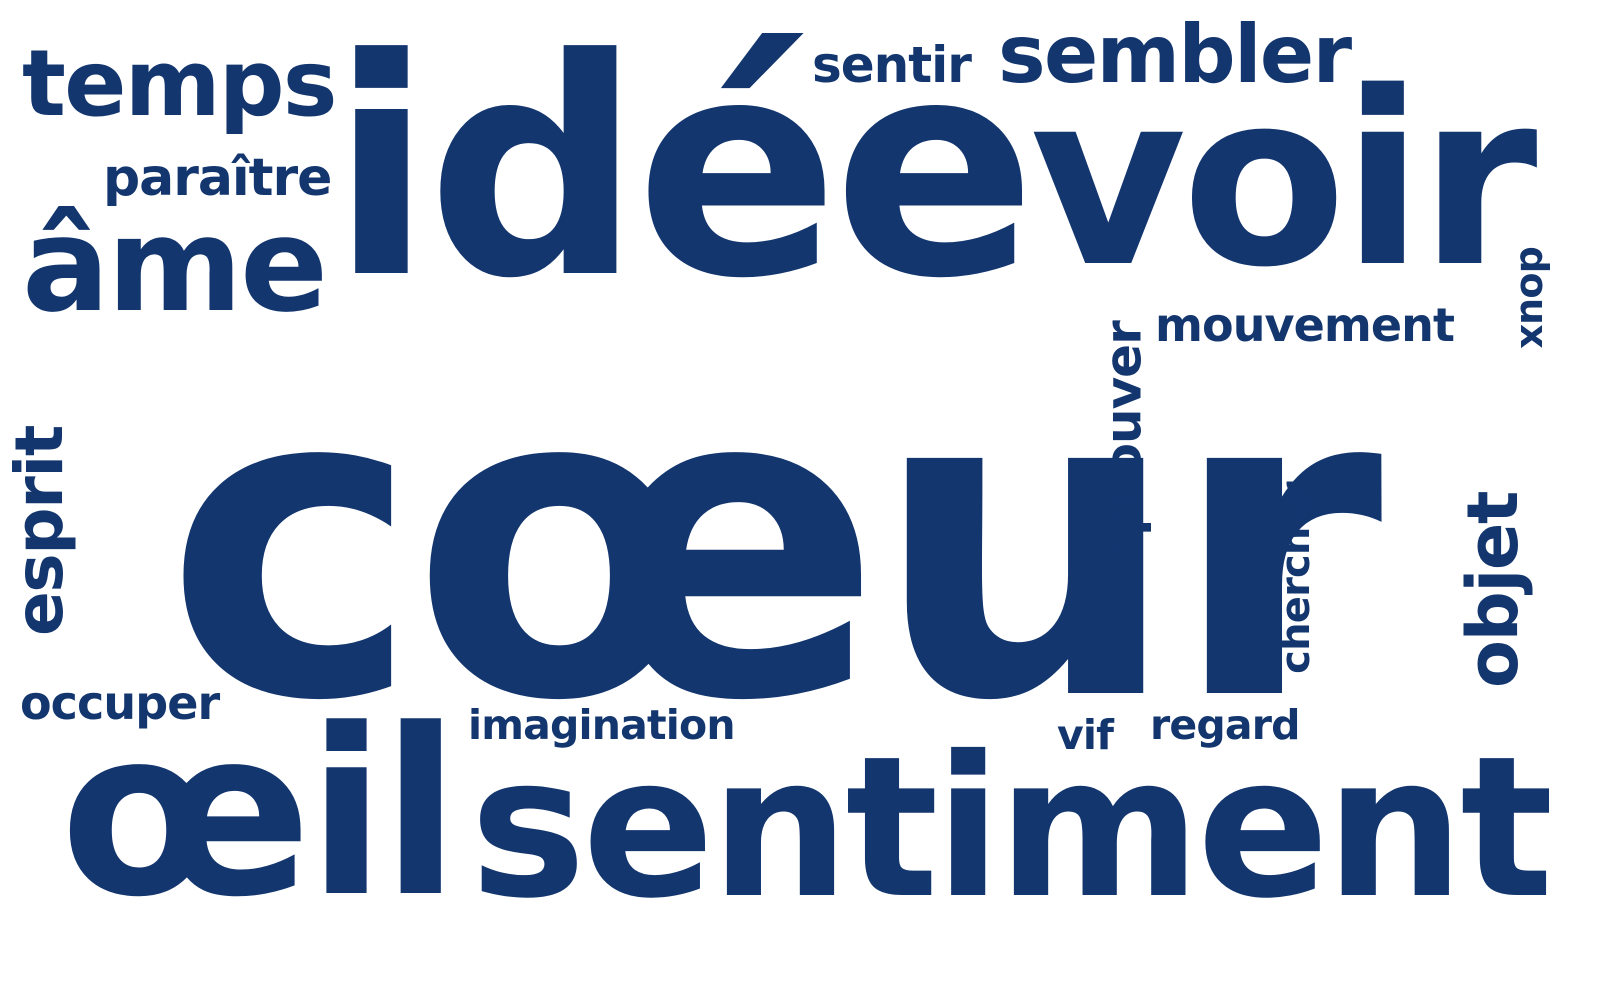  I want to click on word-occuper: occuper, so click(120, 703).